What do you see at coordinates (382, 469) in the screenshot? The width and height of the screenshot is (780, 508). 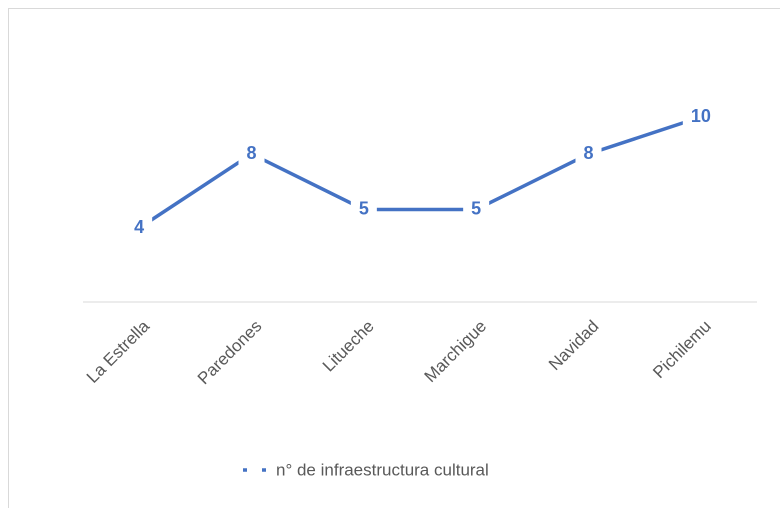 I see `legend-label: n° de infraestructura cultural` at bounding box center [382, 469].